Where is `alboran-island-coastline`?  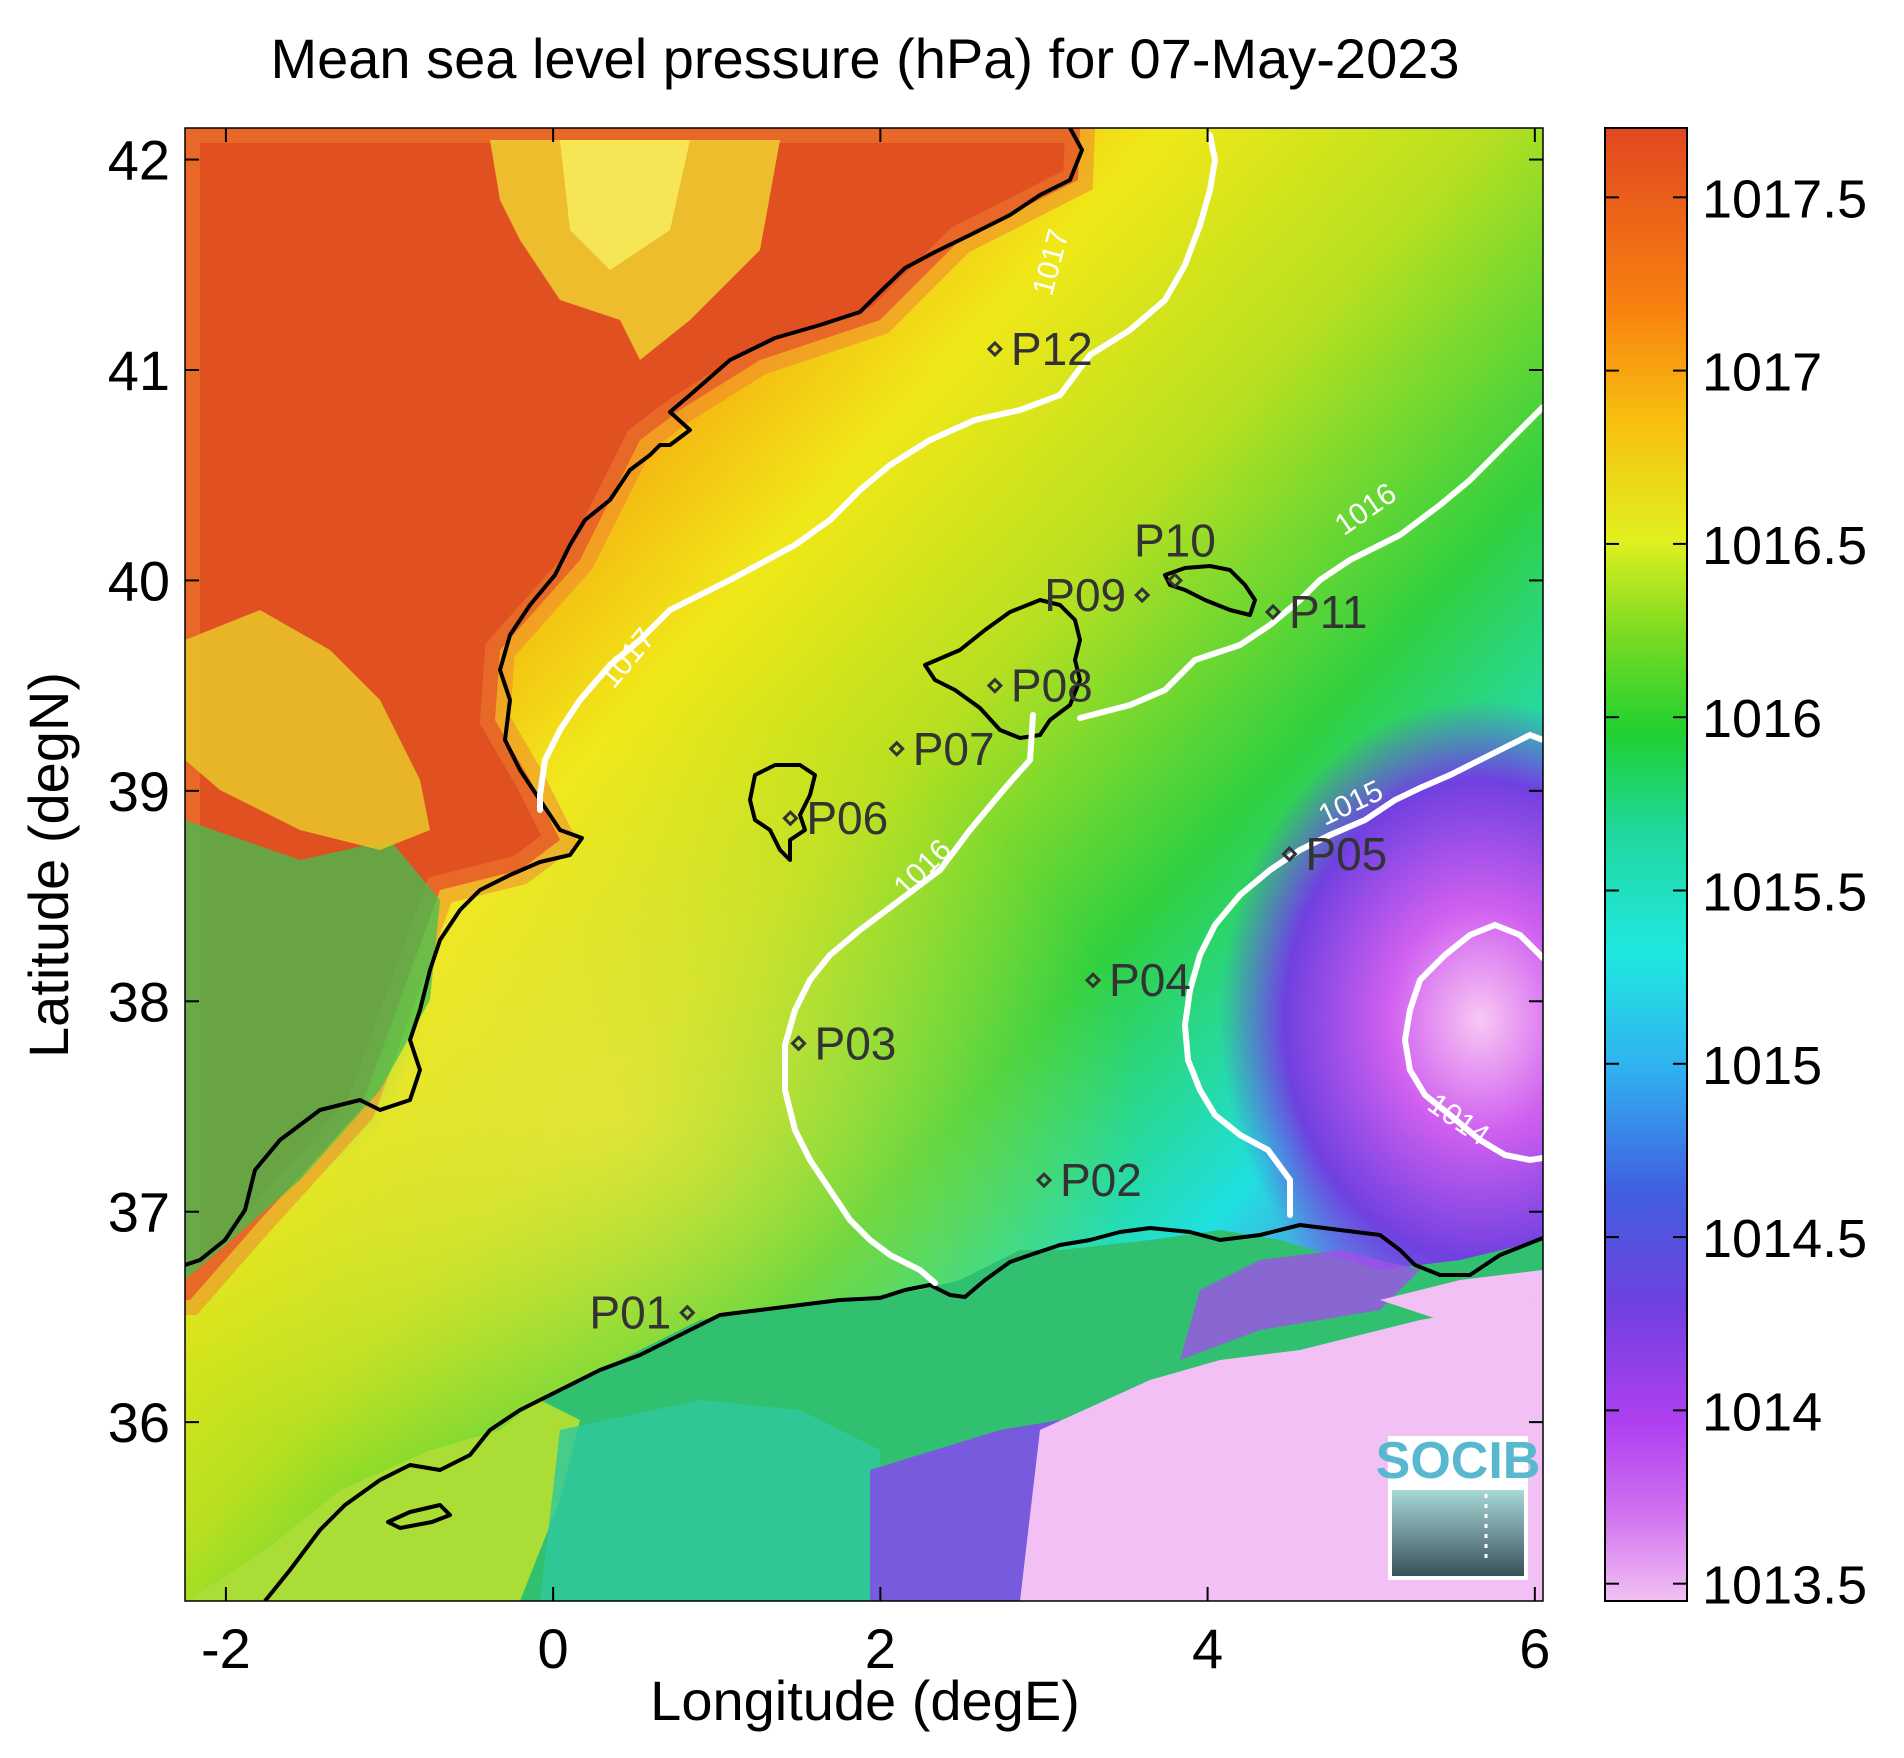
alboran-island-coastline is located at coordinates (419, 1516).